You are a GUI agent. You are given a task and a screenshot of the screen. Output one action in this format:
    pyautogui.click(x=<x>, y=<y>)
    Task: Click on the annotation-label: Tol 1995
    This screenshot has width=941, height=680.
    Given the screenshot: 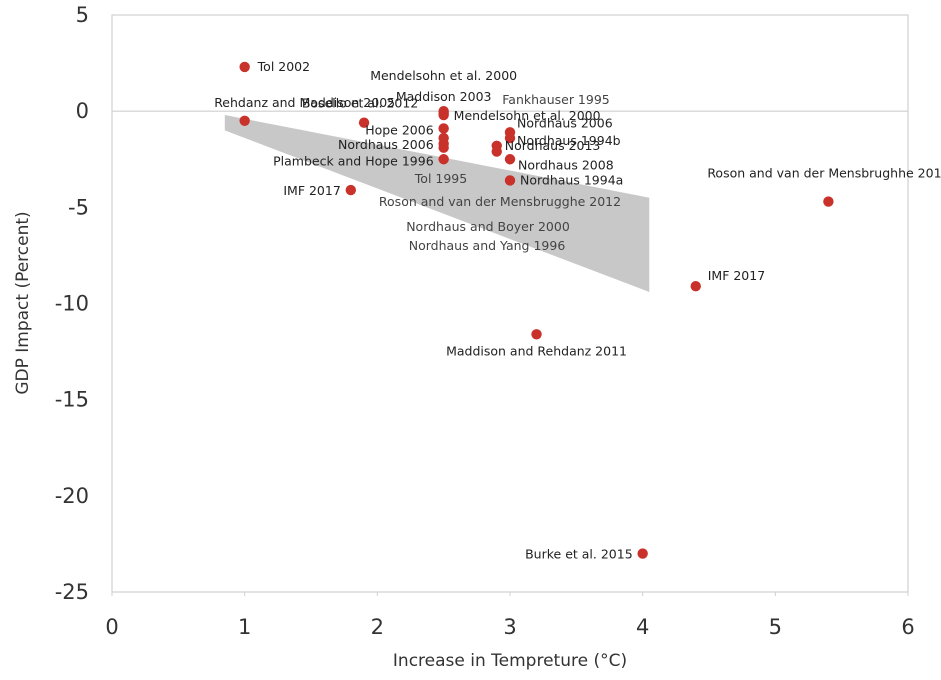 What is the action you would take?
    pyautogui.click(x=440, y=178)
    